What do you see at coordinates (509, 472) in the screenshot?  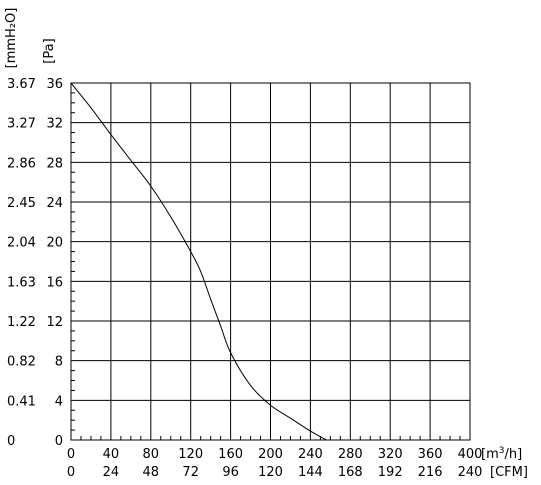 I see `x-axis-label-cfm: [CFM]` at bounding box center [509, 472].